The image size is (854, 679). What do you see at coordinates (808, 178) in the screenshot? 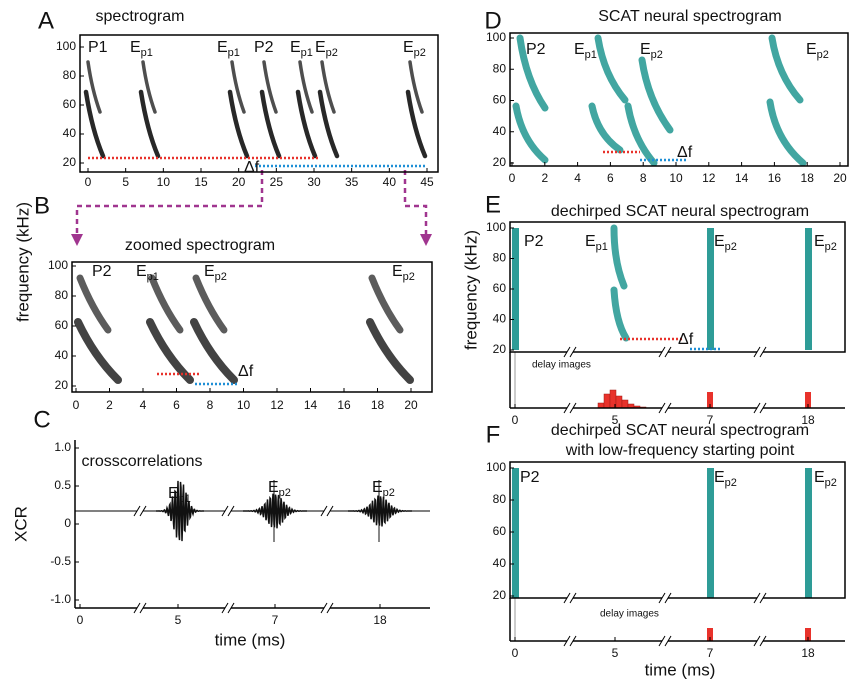
I see `x-tick-label: 18` at bounding box center [808, 178].